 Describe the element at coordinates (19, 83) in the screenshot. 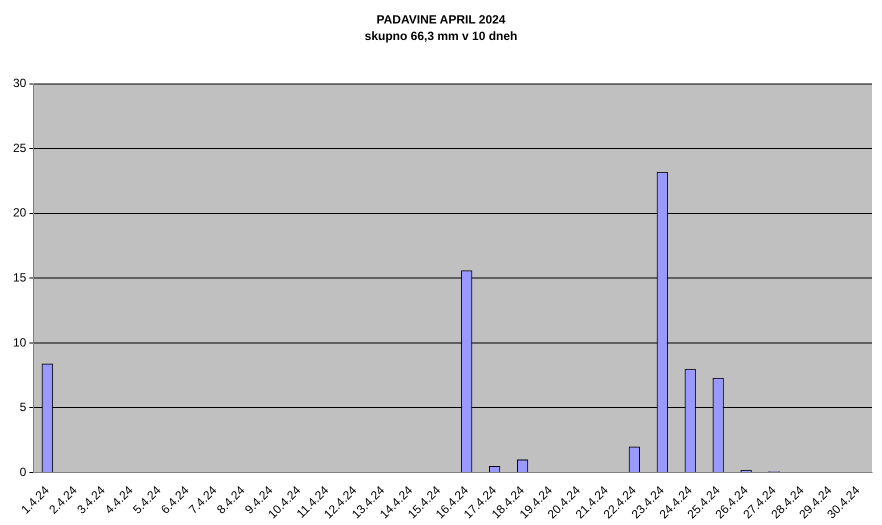

I see `y-tick-label: 30` at that location.